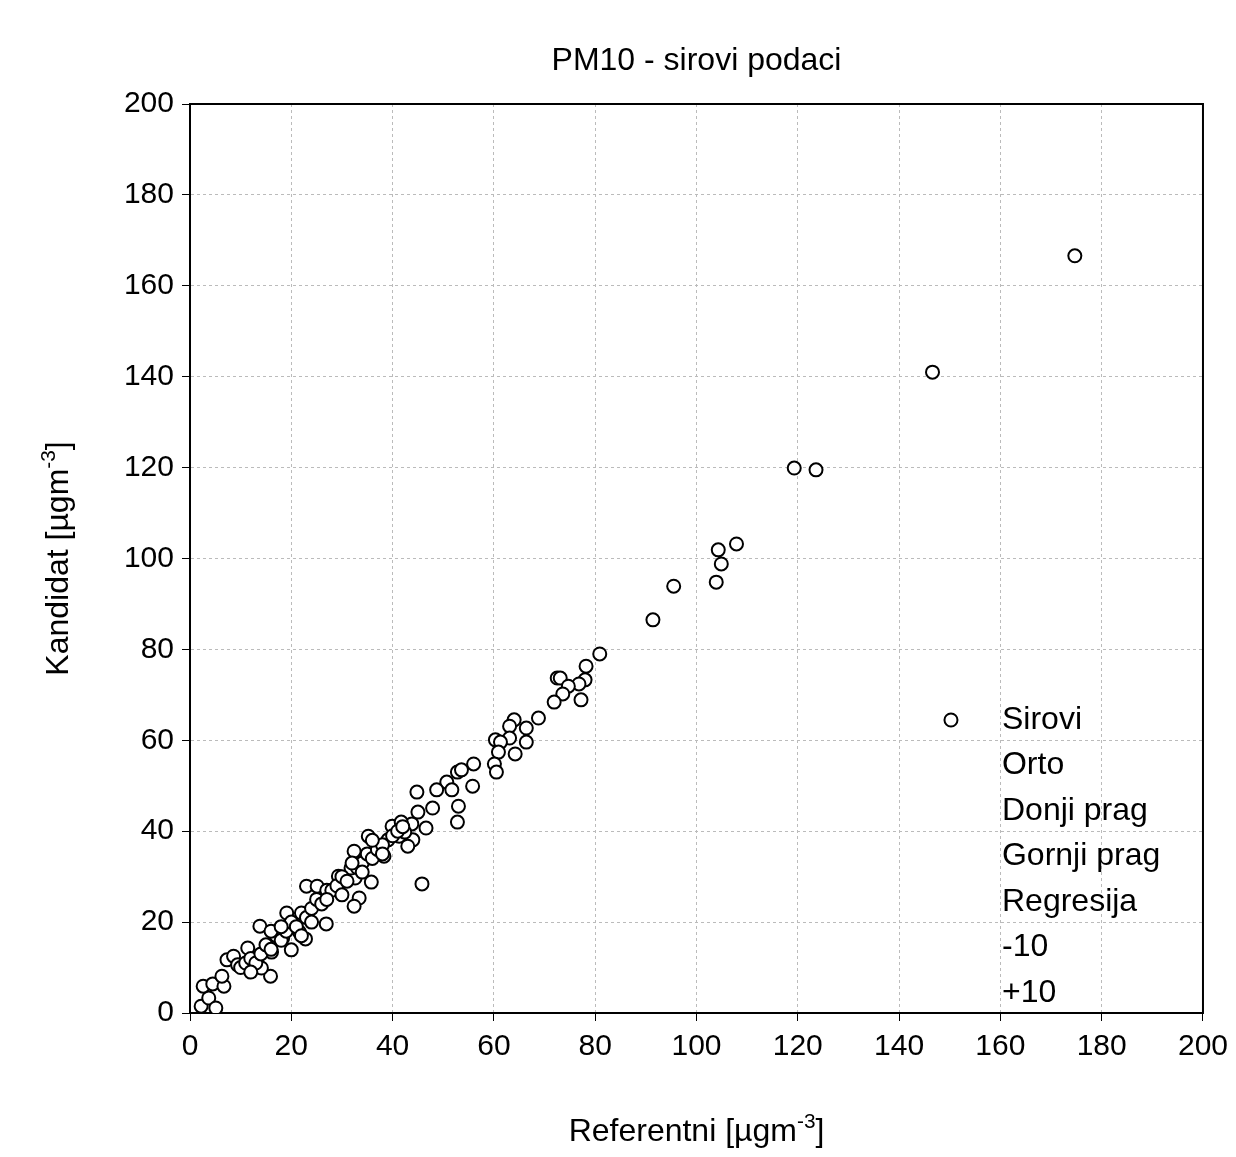 The width and height of the screenshot is (1236, 1157). I want to click on annotation: Gornji prag, so click(1081, 854).